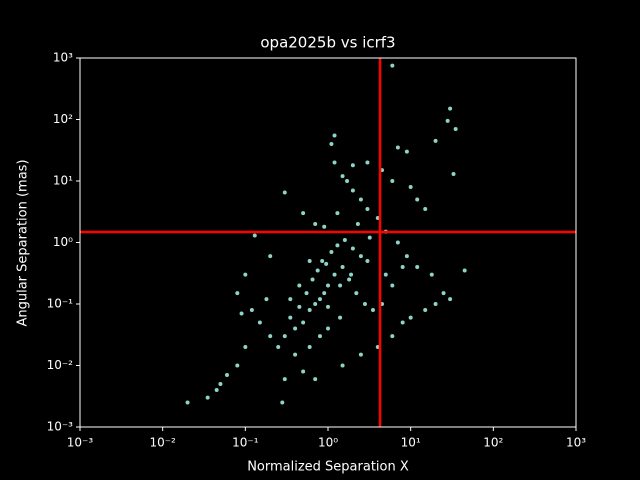  Describe the element at coordinates (63, 242) in the screenshot. I see `y-tick-label: 10⁰` at that location.